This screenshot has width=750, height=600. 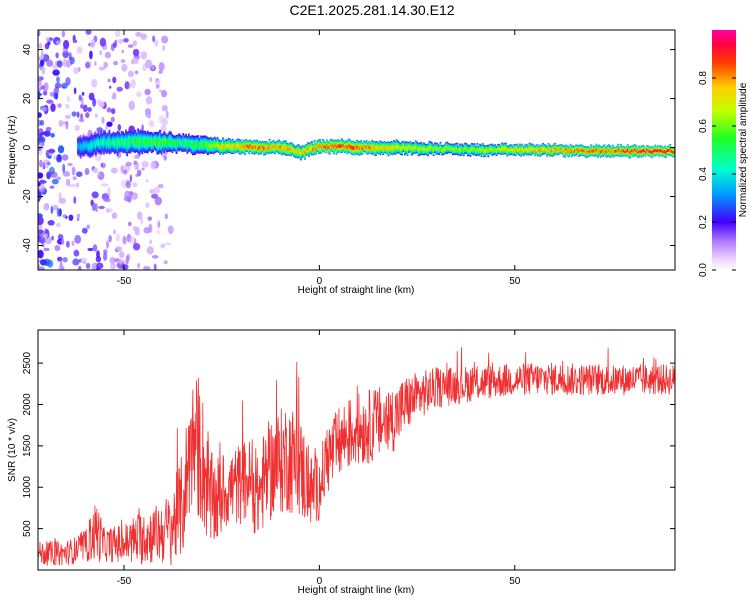 I want to click on x-tick-label: 50, so click(x=515, y=281).